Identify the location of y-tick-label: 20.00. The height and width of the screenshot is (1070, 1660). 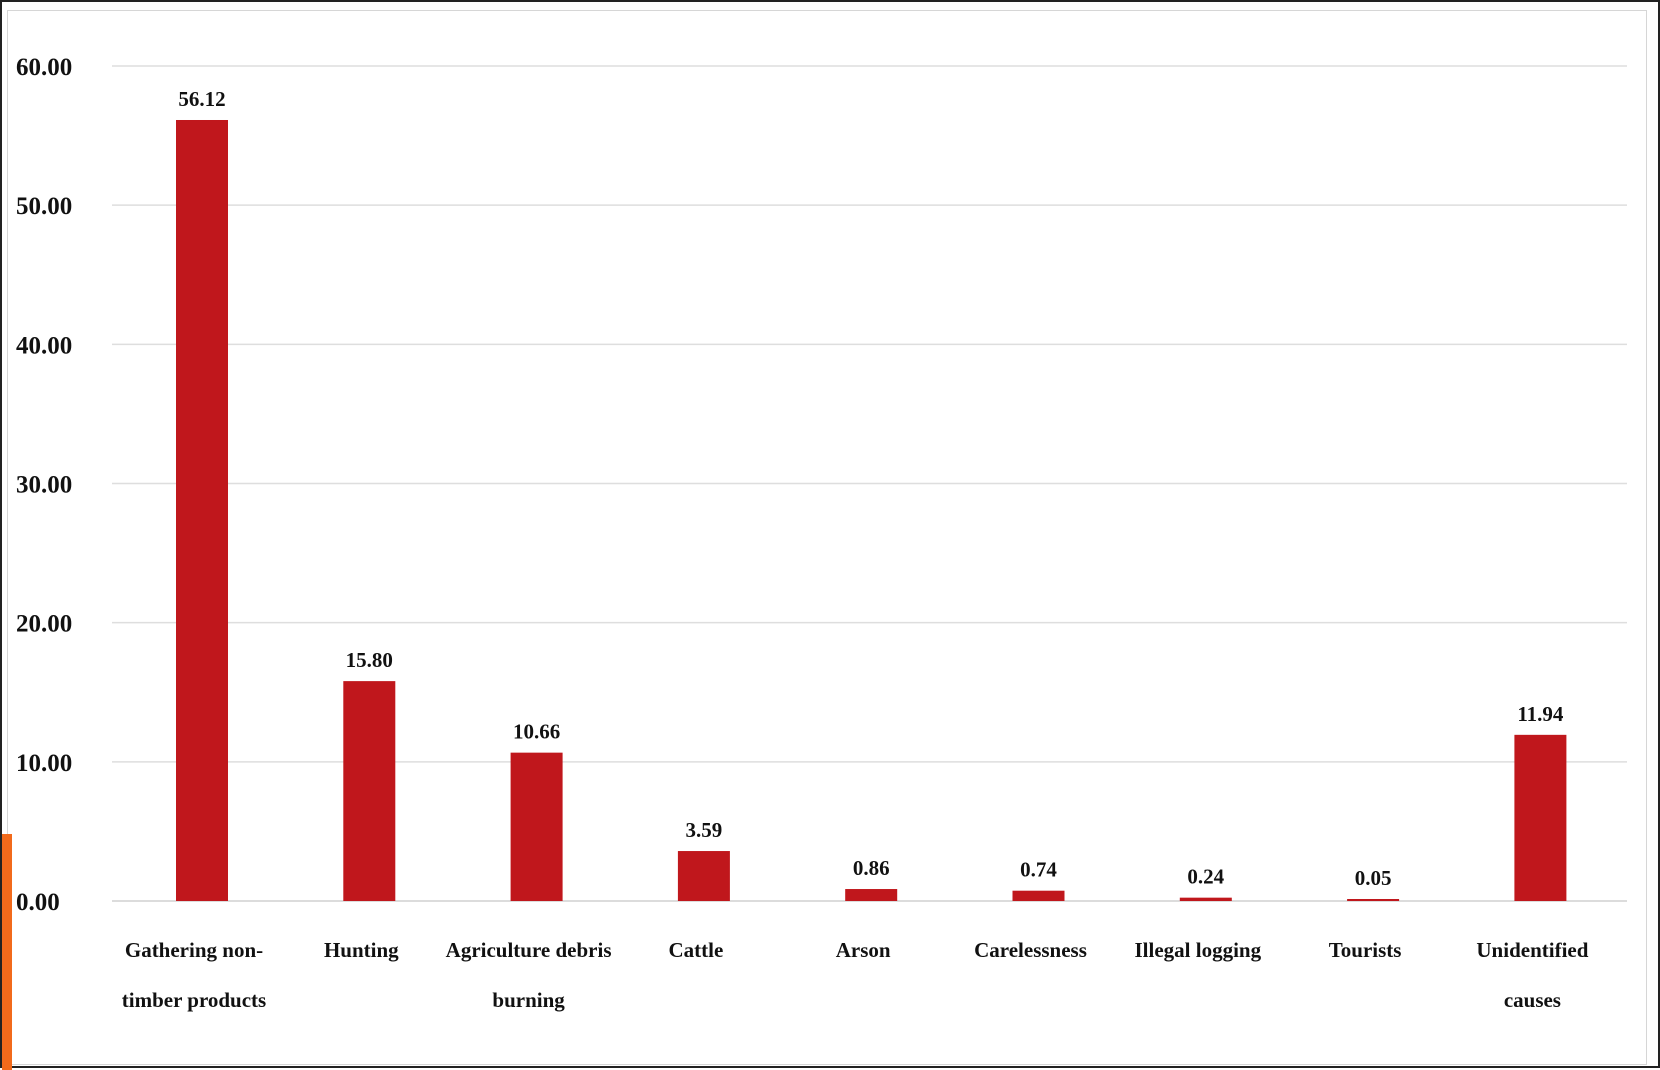
(44, 624).